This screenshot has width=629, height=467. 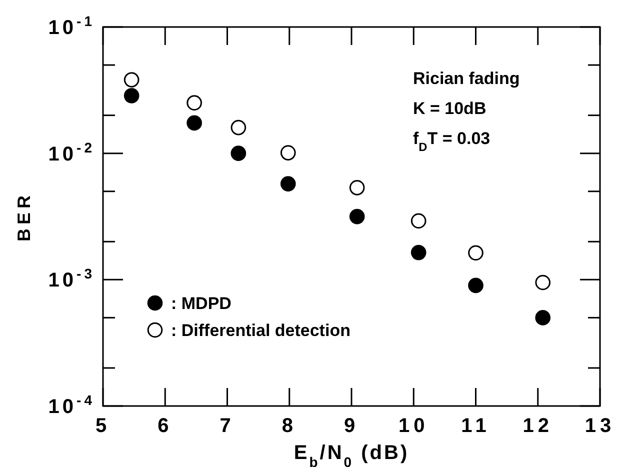 I want to click on x-tick-label: 9, so click(x=352, y=426).